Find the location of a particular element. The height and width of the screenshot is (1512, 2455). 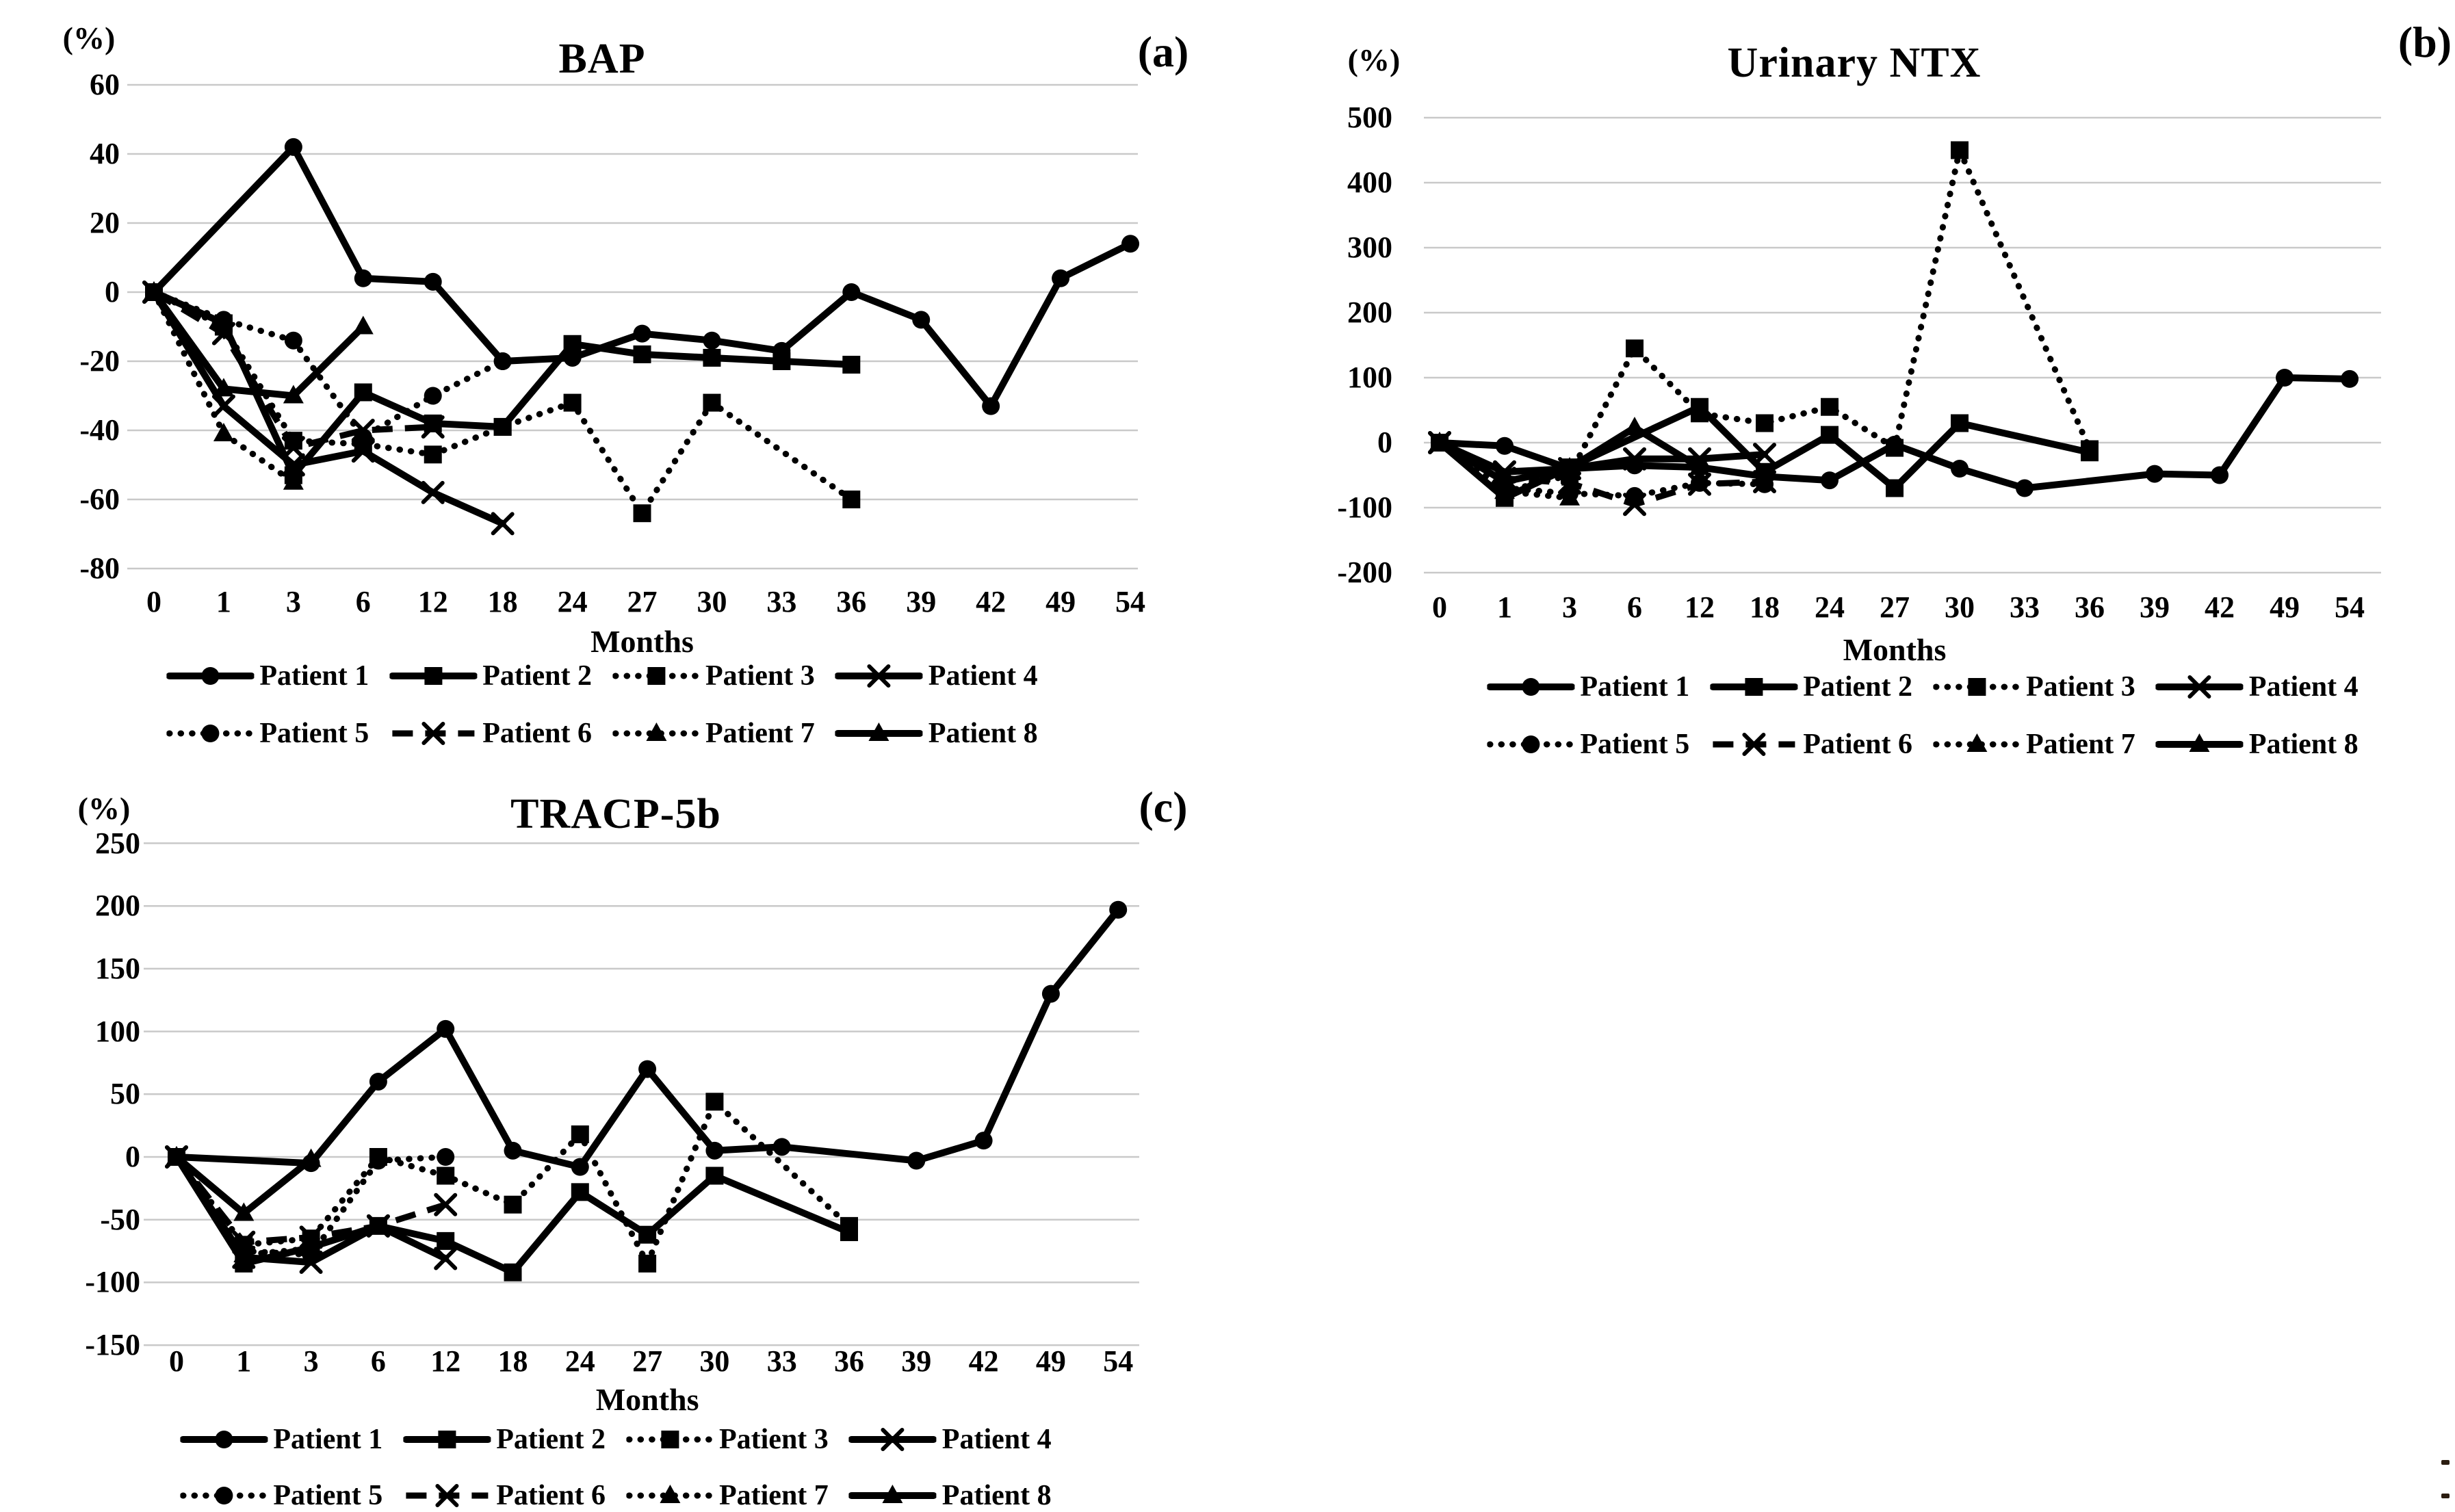

chart-title: TRACP-5b is located at coordinates (615, 814).